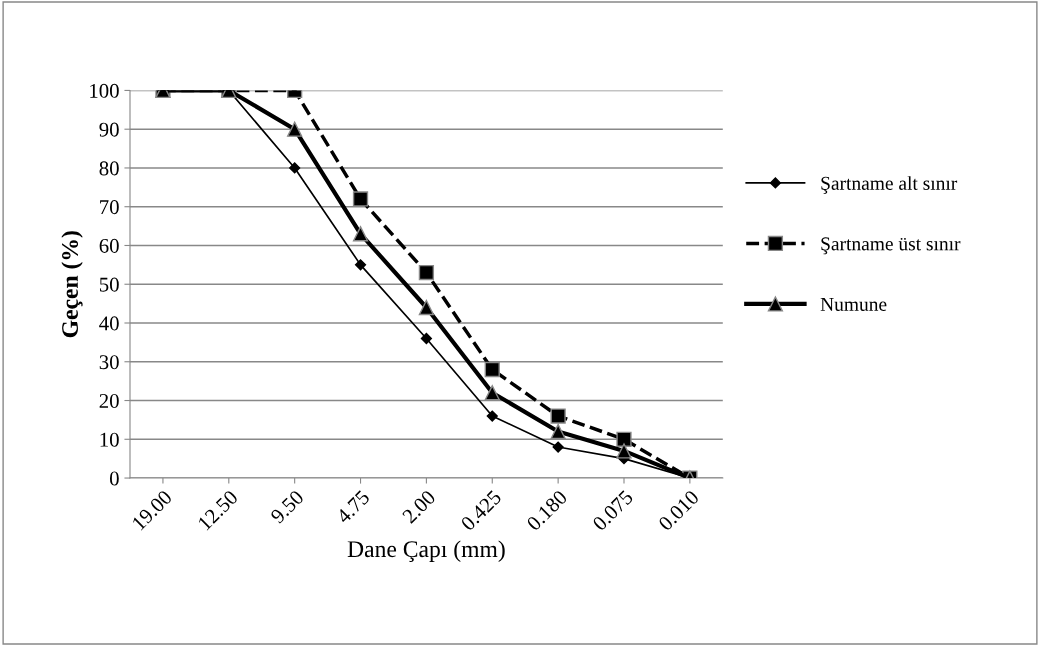 This screenshot has height=646, width=1040. I want to click on y-tick-label: 90, so click(109, 129).